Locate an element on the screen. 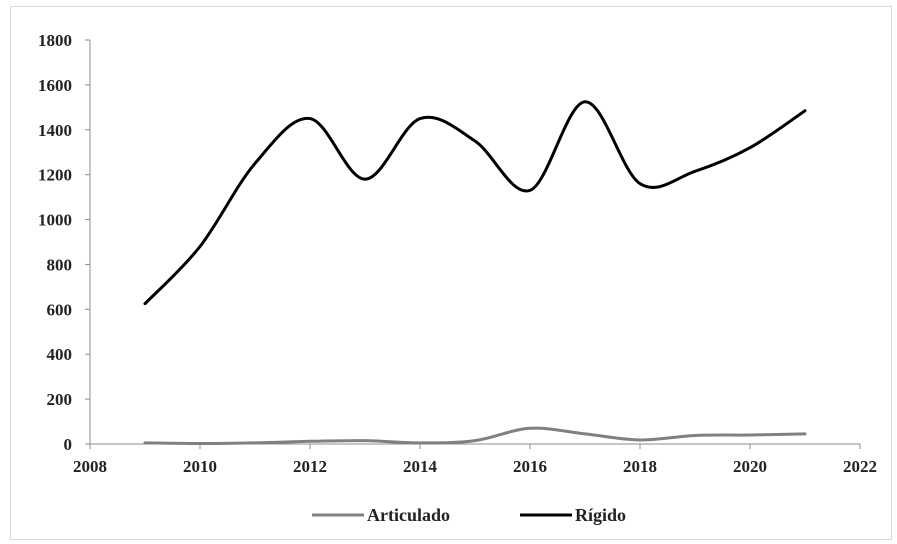 Image resolution: width=897 pixels, height=544 pixels. x-tick-label: 2016 is located at coordinates (530, 466).